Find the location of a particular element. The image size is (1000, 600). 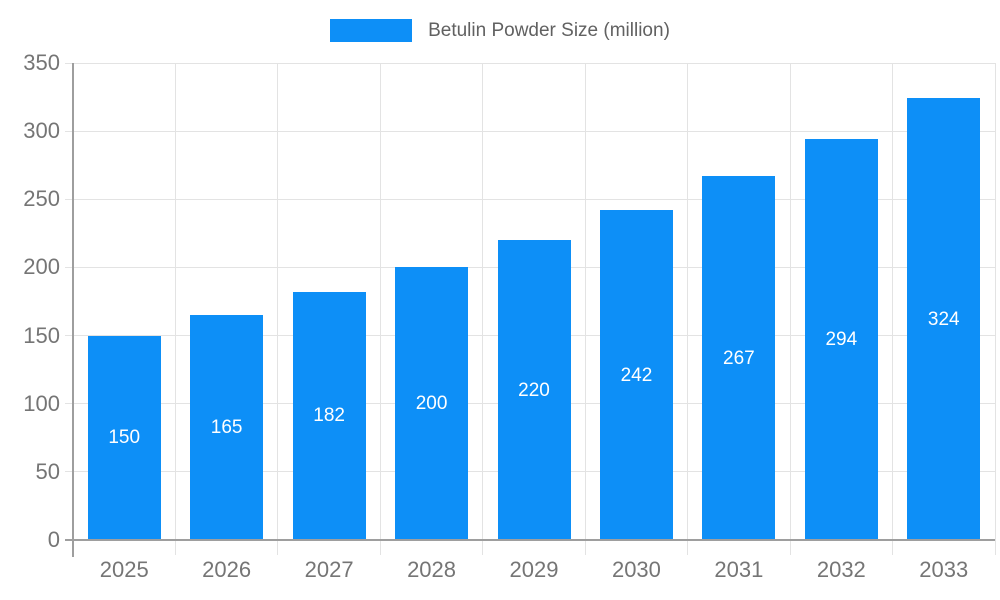

x-axis-line is located at coordinates (530, 540).